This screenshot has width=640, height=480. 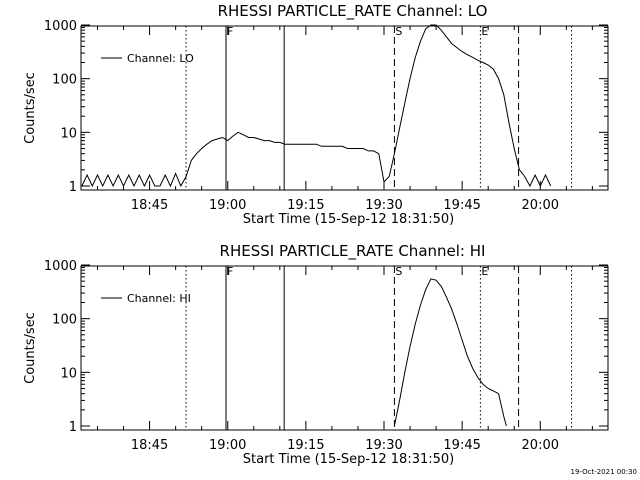 What do you see at coordinates (305, 445) in the screenshot?
I see `hi-x-tick-label: 19:15` at bounding box center [305, 445].